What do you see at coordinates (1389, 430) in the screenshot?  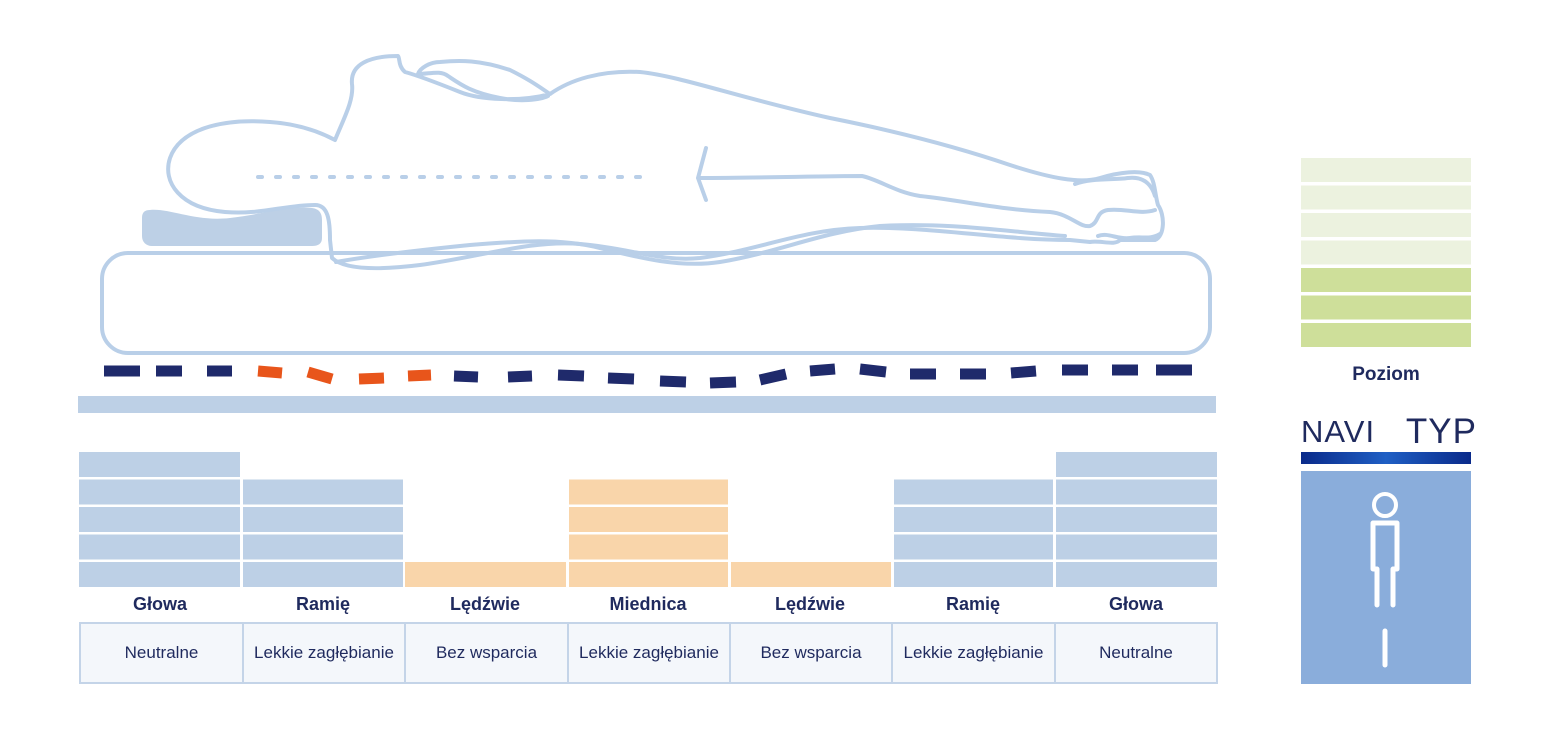 I see `navi-title: NAVI TYP` at bounding box center [1389, 430].